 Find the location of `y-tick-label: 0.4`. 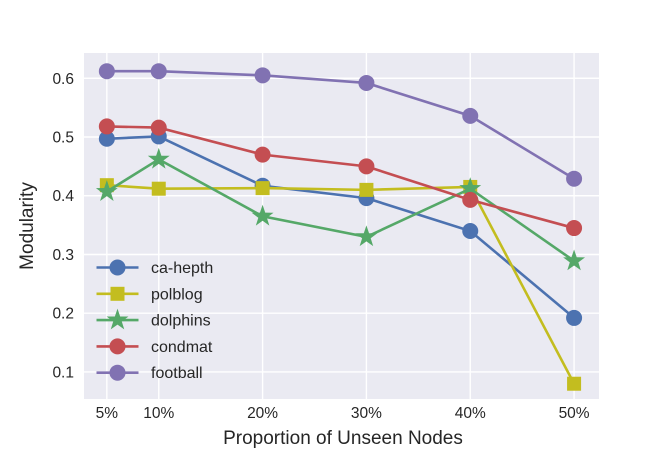

y-tick-label: 0.4 is located at coordinates (63, 196).